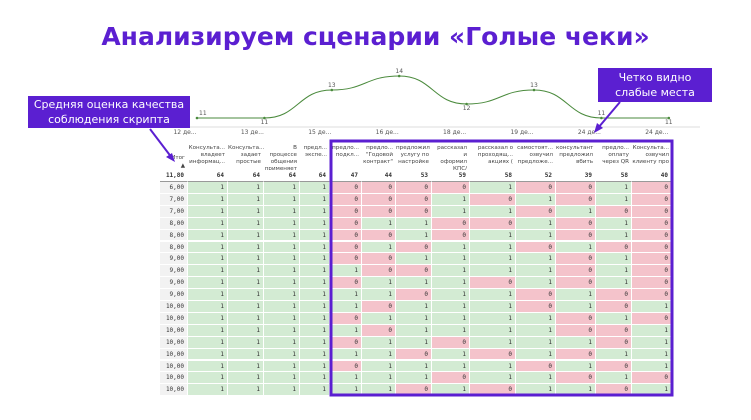  What do you see at coordinates (451, 176) in the screenshot?
I see `total-cell: 59` at bounding box center [451, 176].